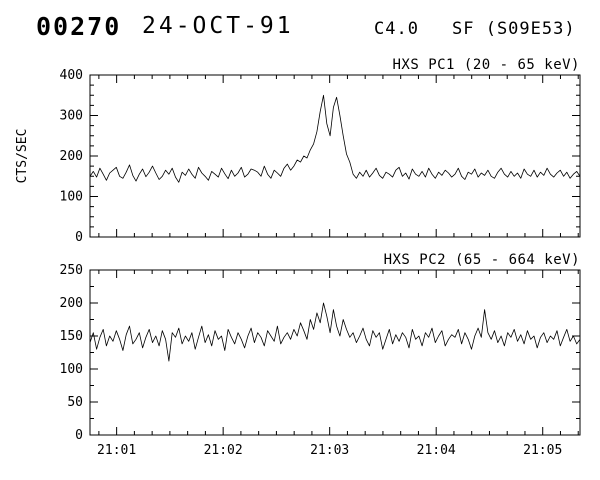 The height and width of the screenshot is (480, 600). Describe the element at coordinates (71, 116) in the screenshot. I see `y-tick-label: 300` at that location.